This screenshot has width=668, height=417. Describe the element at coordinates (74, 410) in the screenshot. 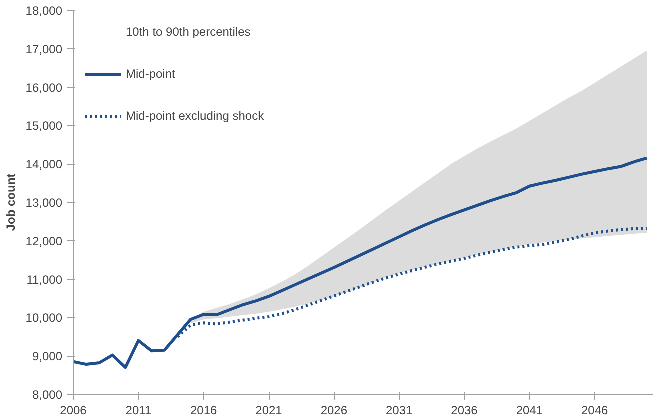

I see `x-tick-label: 2006` at that location.